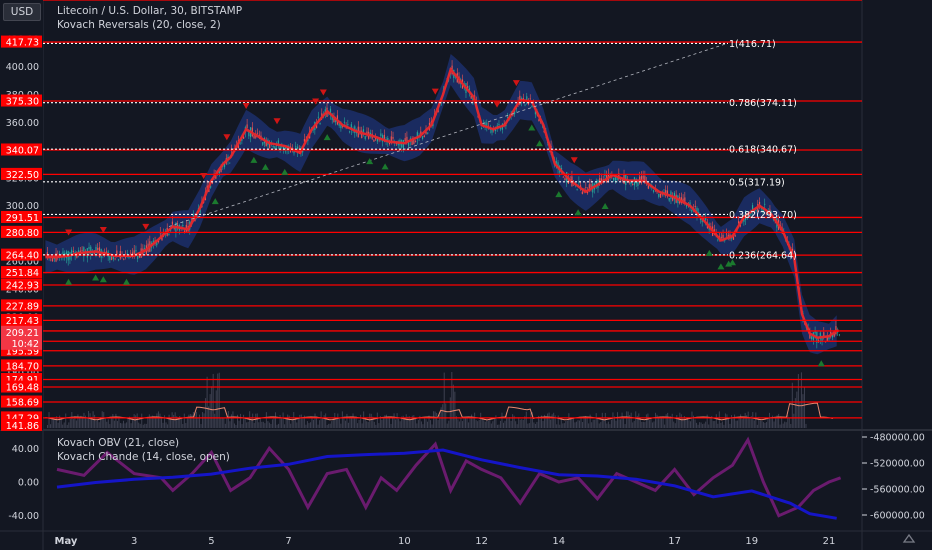 The width and height of the screenshot is (932, 550). I want to click on settings-icon, so click(909, 539).